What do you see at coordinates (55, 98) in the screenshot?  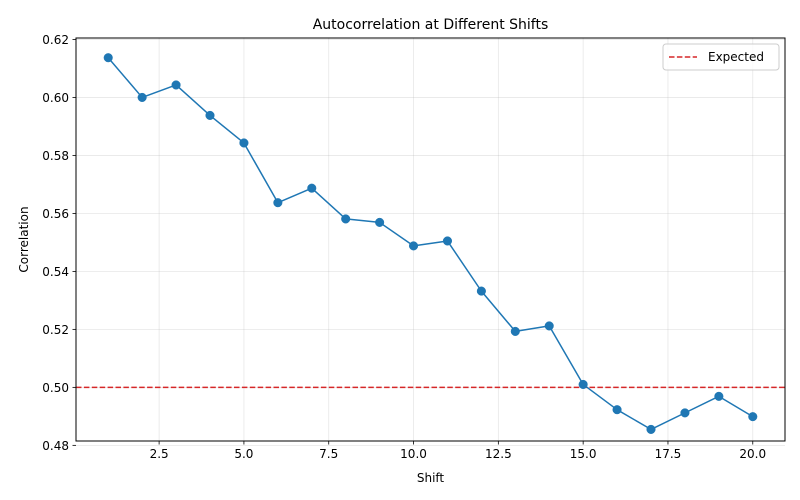 I see `y-tick-label: 0.60` at bounding box center [55, 98].